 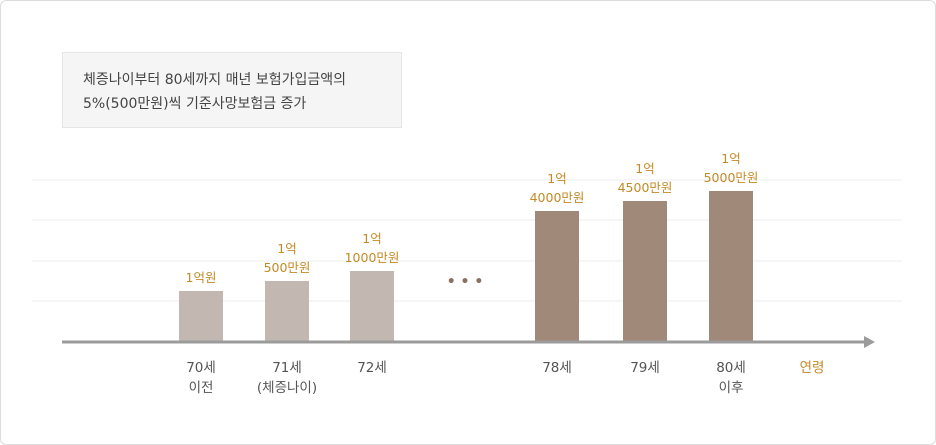 I want to click on tick-label: 70세, so click(x=201, y=368).